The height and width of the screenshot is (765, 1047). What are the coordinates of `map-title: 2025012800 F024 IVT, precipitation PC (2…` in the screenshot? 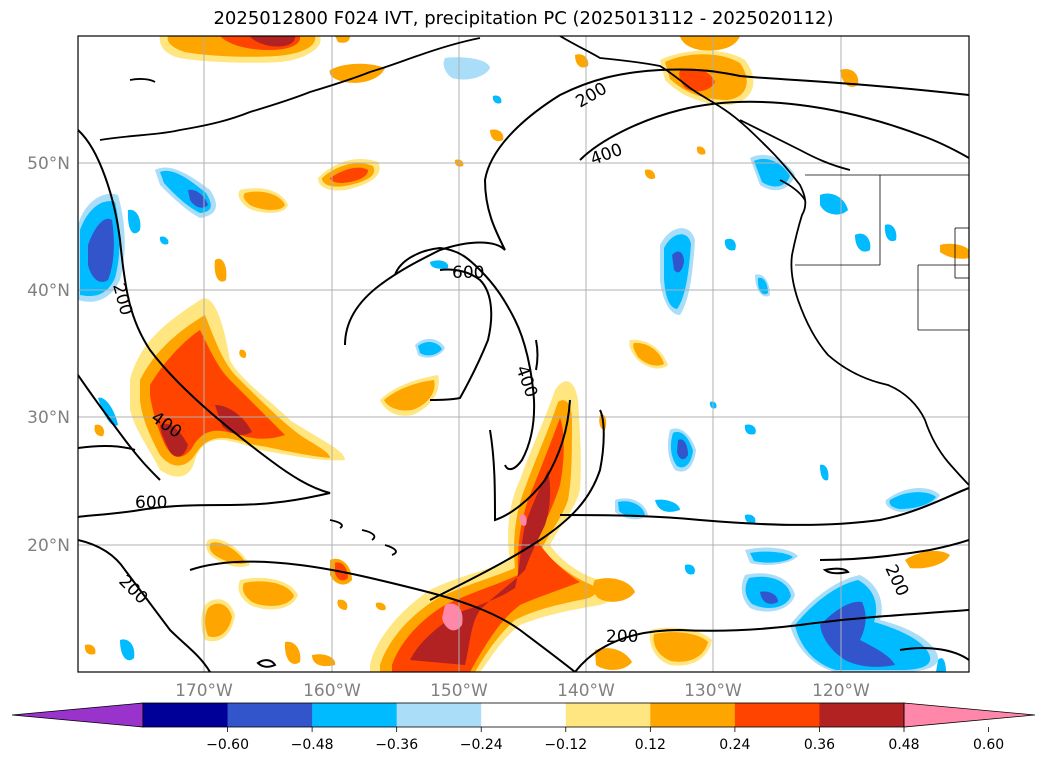 It's located at (523, 18).